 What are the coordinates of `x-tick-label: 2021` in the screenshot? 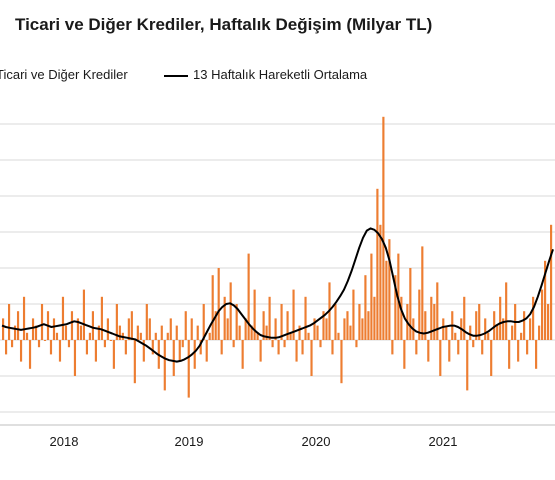 It's located at (443, 441).